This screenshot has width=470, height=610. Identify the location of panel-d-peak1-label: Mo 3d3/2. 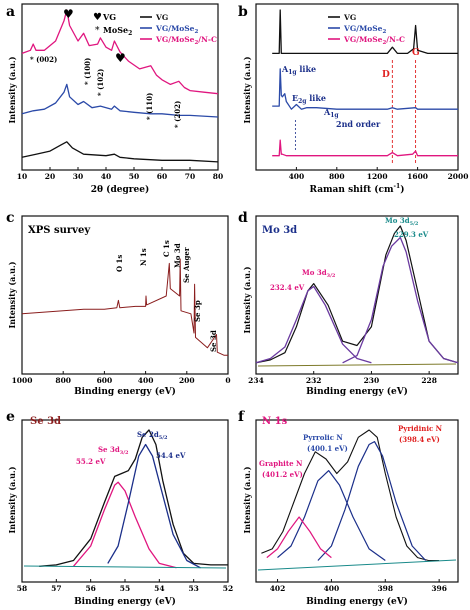
(319, 273).